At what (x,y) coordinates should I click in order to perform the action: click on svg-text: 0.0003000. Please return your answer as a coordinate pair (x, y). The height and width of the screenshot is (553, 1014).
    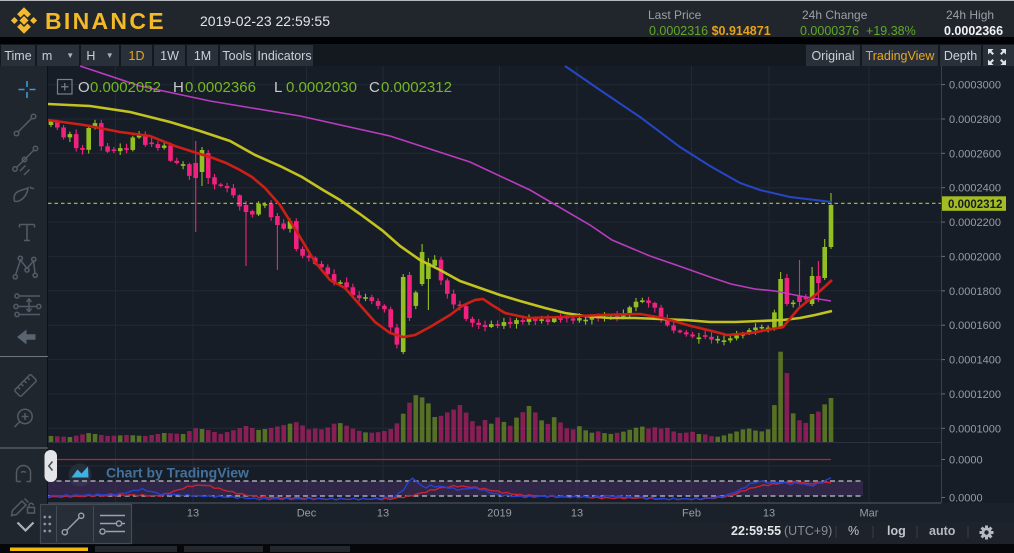
    Looking at the image, I should click on (975, 86).